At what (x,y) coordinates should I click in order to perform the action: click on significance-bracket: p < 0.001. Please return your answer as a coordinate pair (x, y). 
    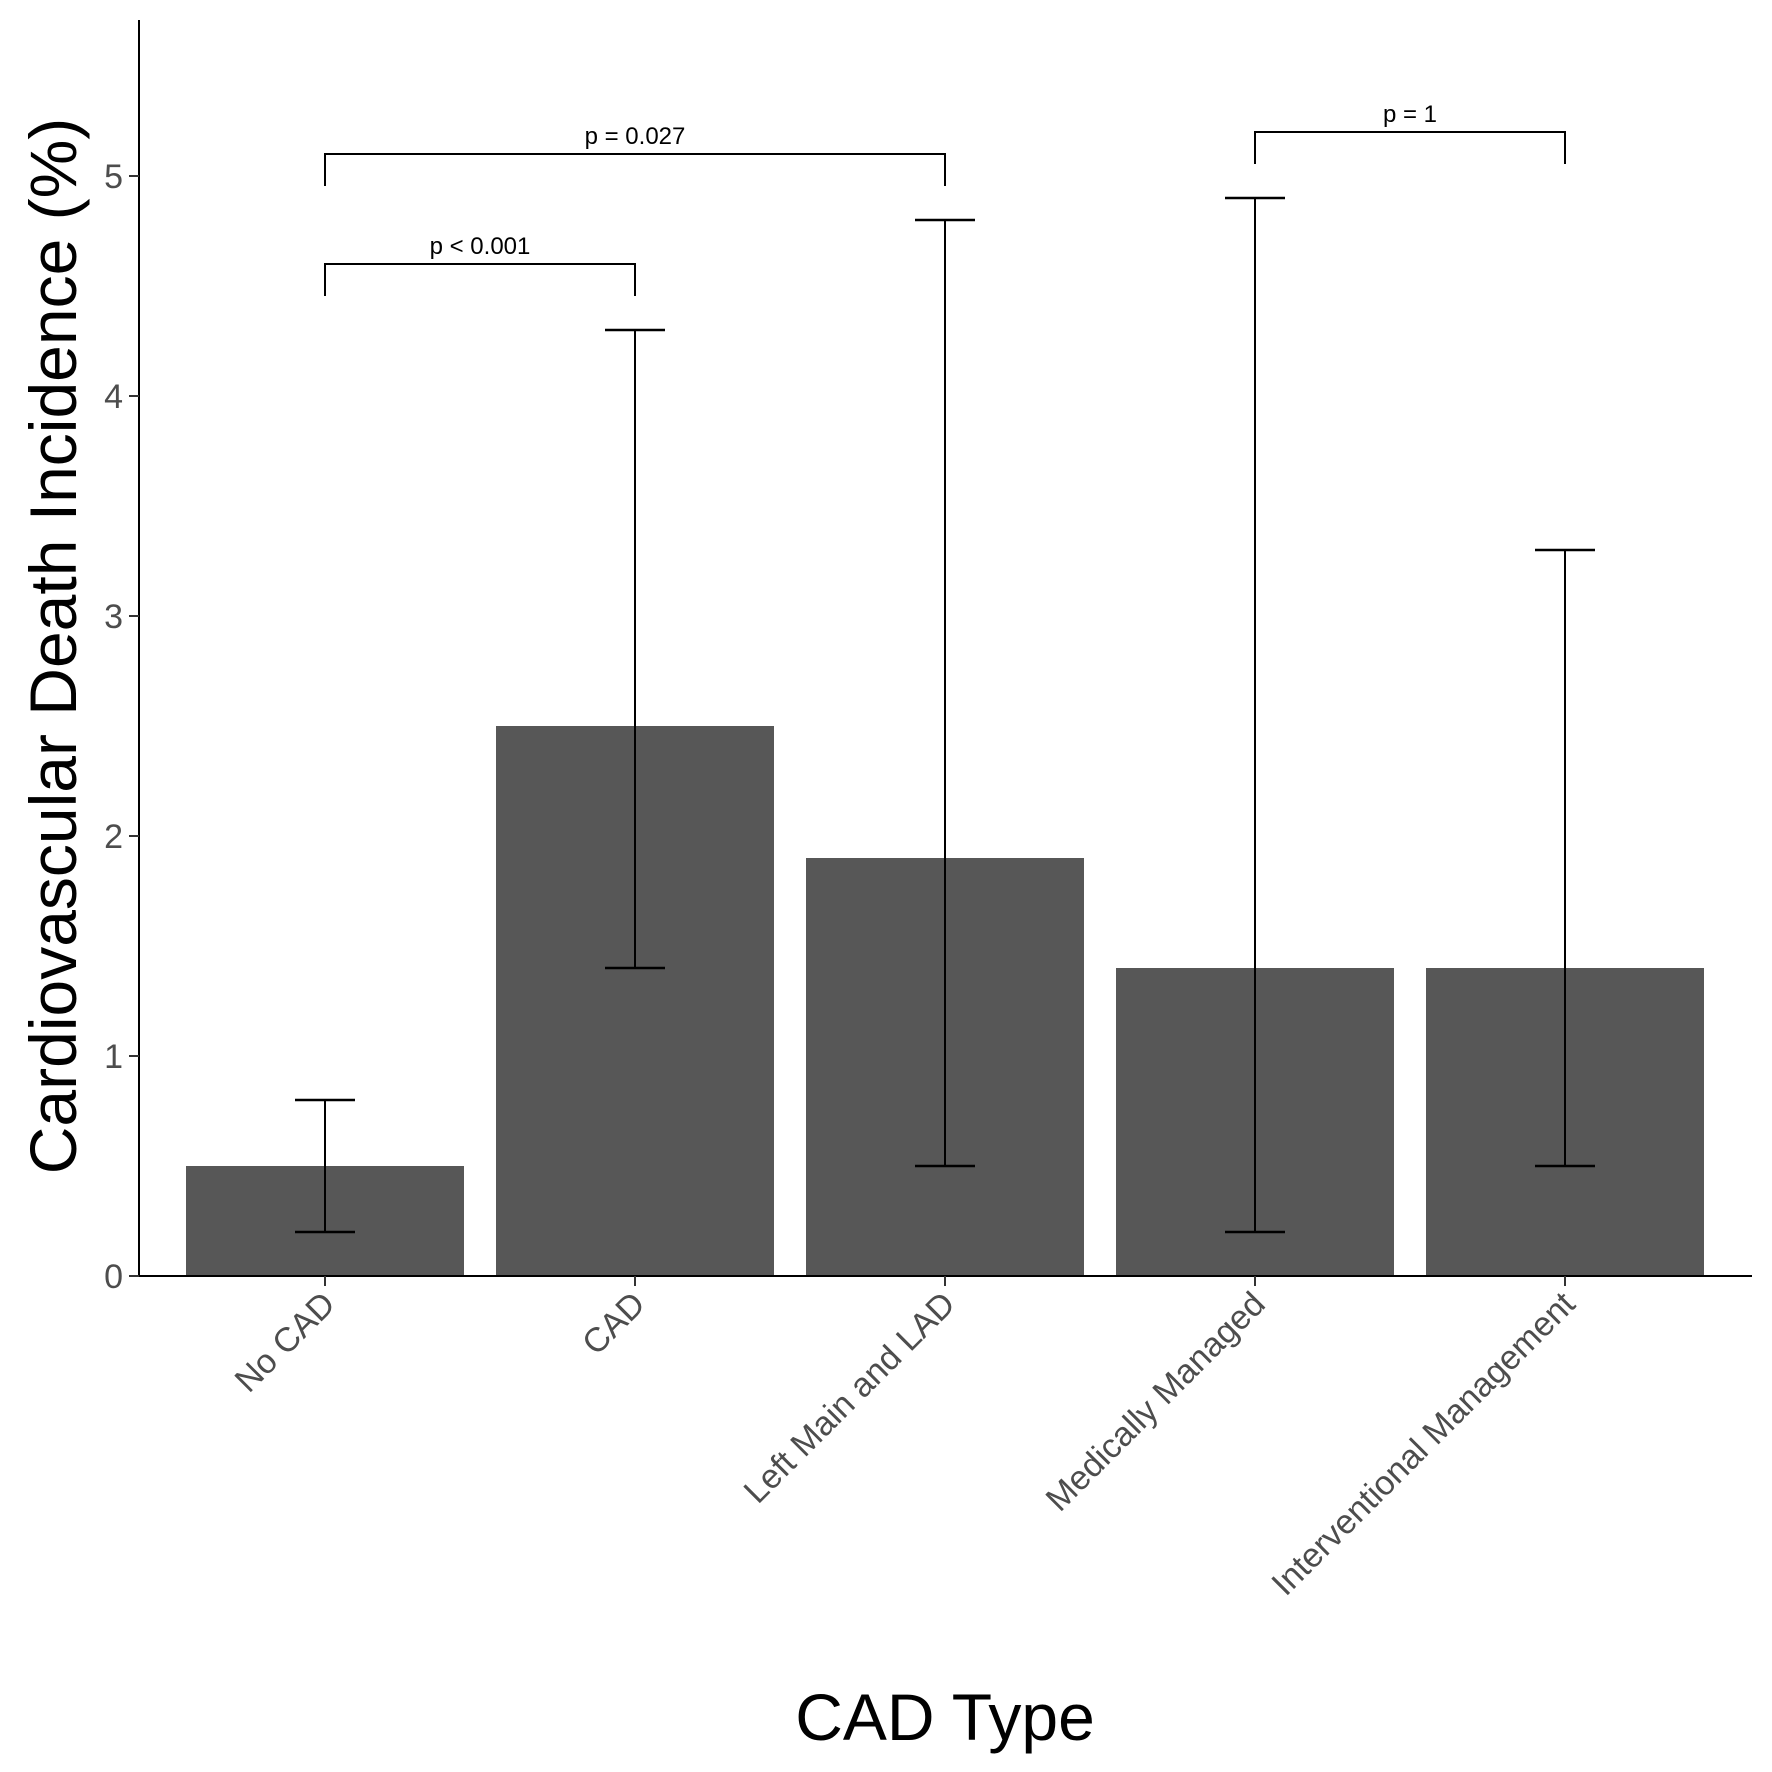
    Looking at the image, I should click on (480, 264).